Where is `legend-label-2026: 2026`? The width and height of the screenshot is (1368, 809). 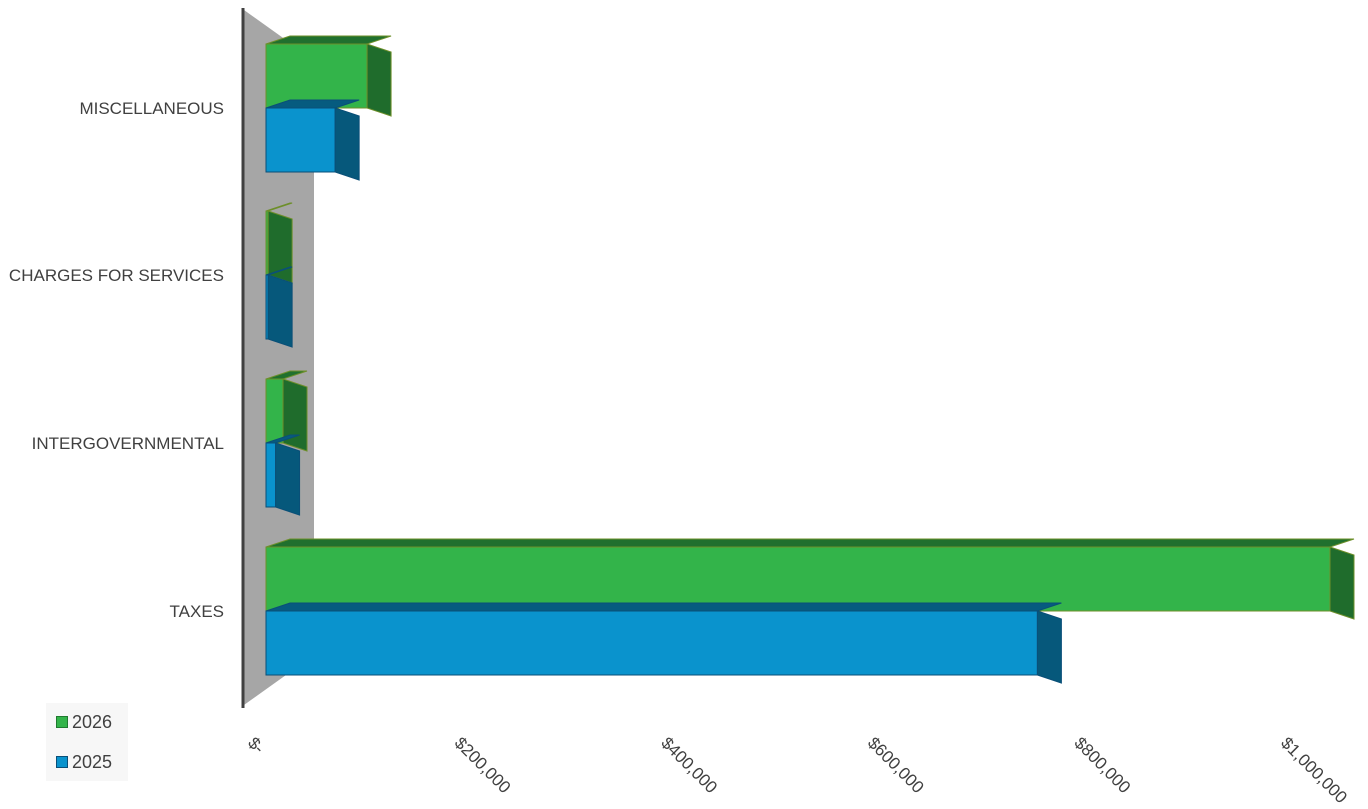
legend-label-2026: 2026 is located at coordinates (92, 721).